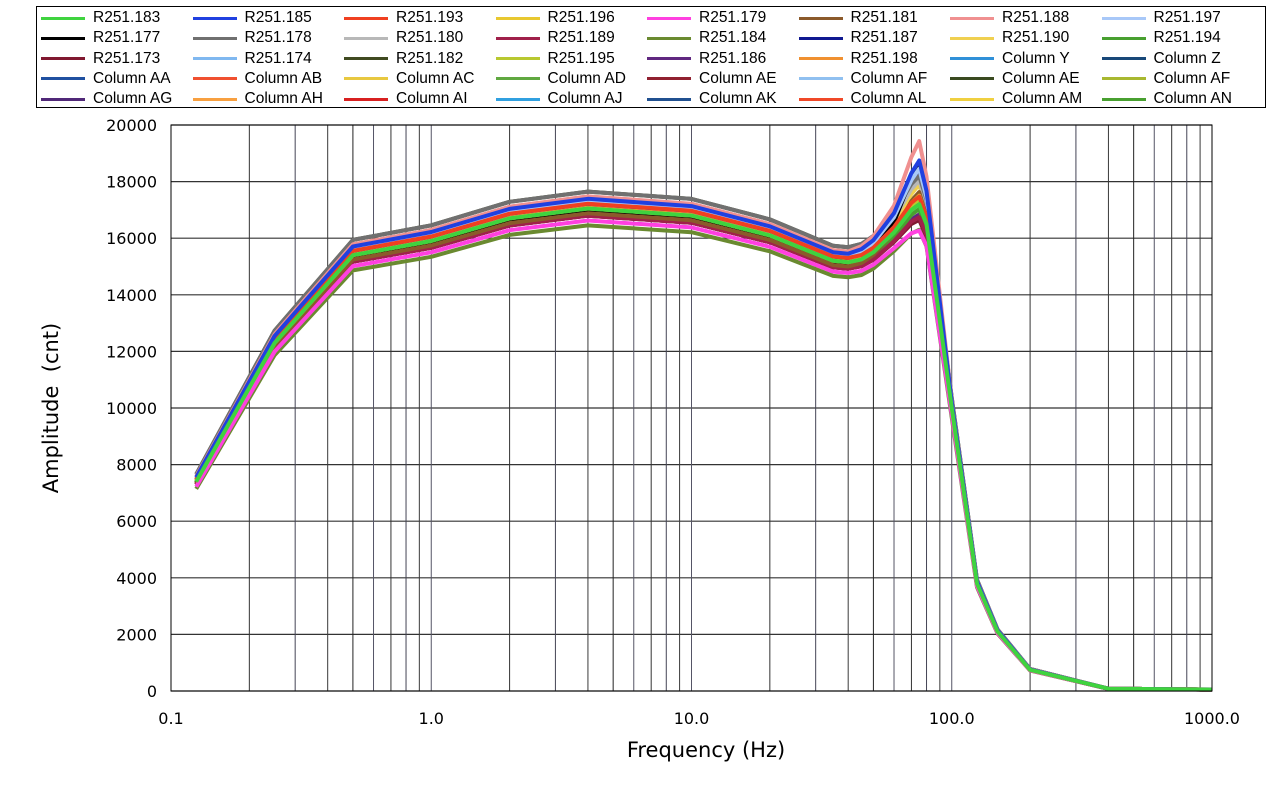 This screenshot has height=789, width=1273. I want to click on x-axis-title: Frequency (Hz), so click(706, 750).